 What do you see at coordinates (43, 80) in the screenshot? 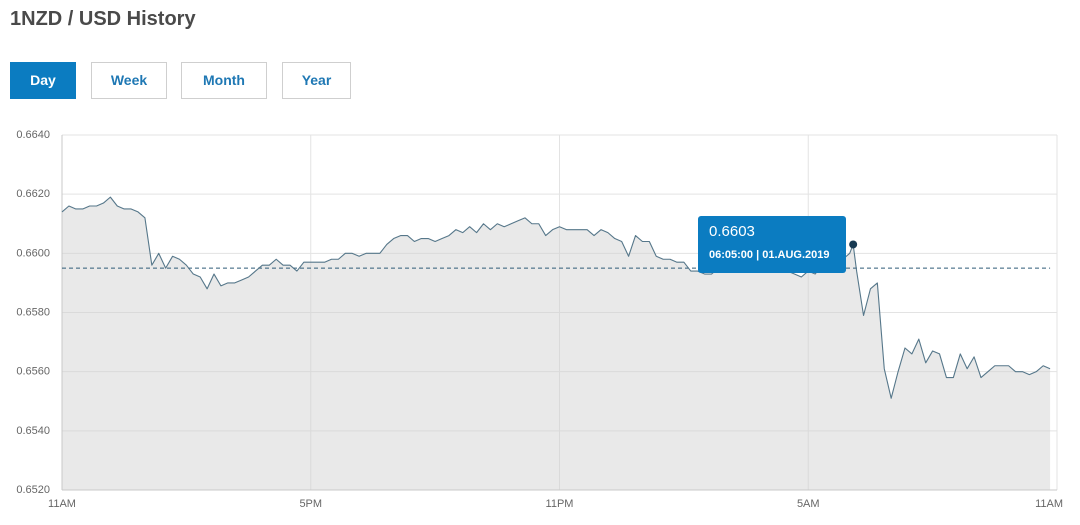
I see `tab-day: Day` at bounding box center [43, 80].